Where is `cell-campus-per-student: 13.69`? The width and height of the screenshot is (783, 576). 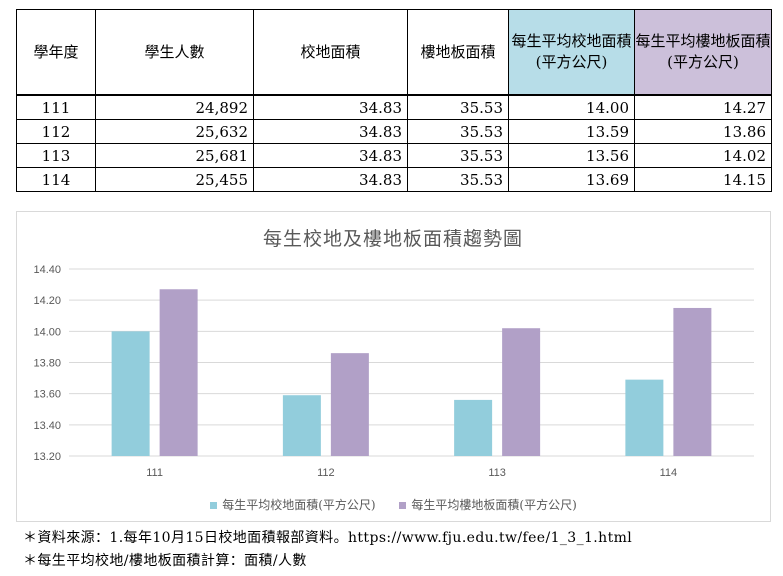 cell-campus-per-student: 13.69 is located at coordinates (571, 179).